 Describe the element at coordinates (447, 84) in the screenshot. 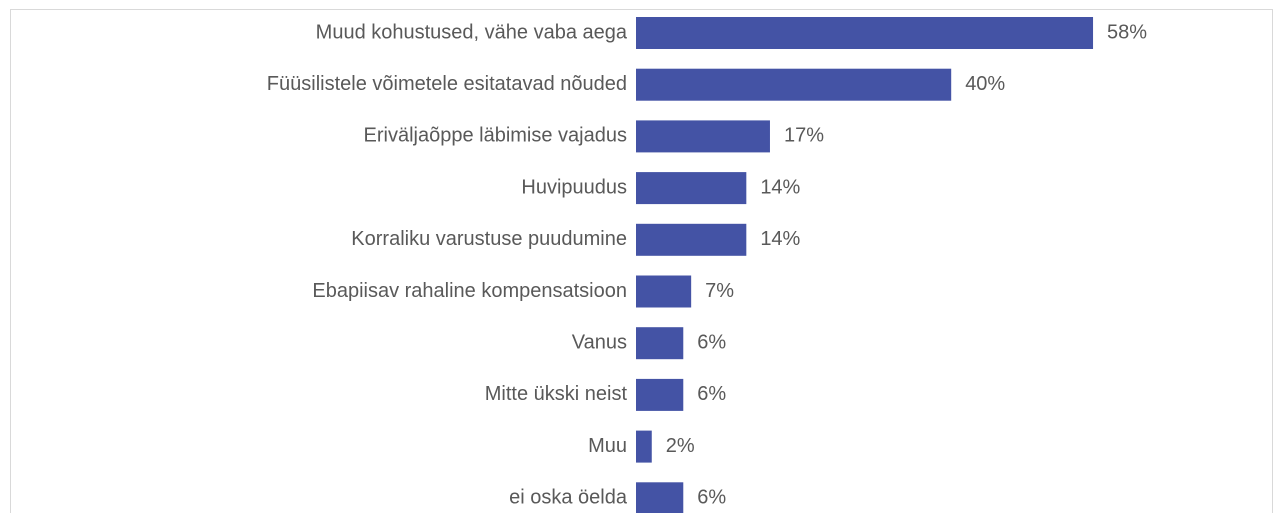

I see `category-label: Füüsilistele võimetele esitatavad nõuded` at that location.